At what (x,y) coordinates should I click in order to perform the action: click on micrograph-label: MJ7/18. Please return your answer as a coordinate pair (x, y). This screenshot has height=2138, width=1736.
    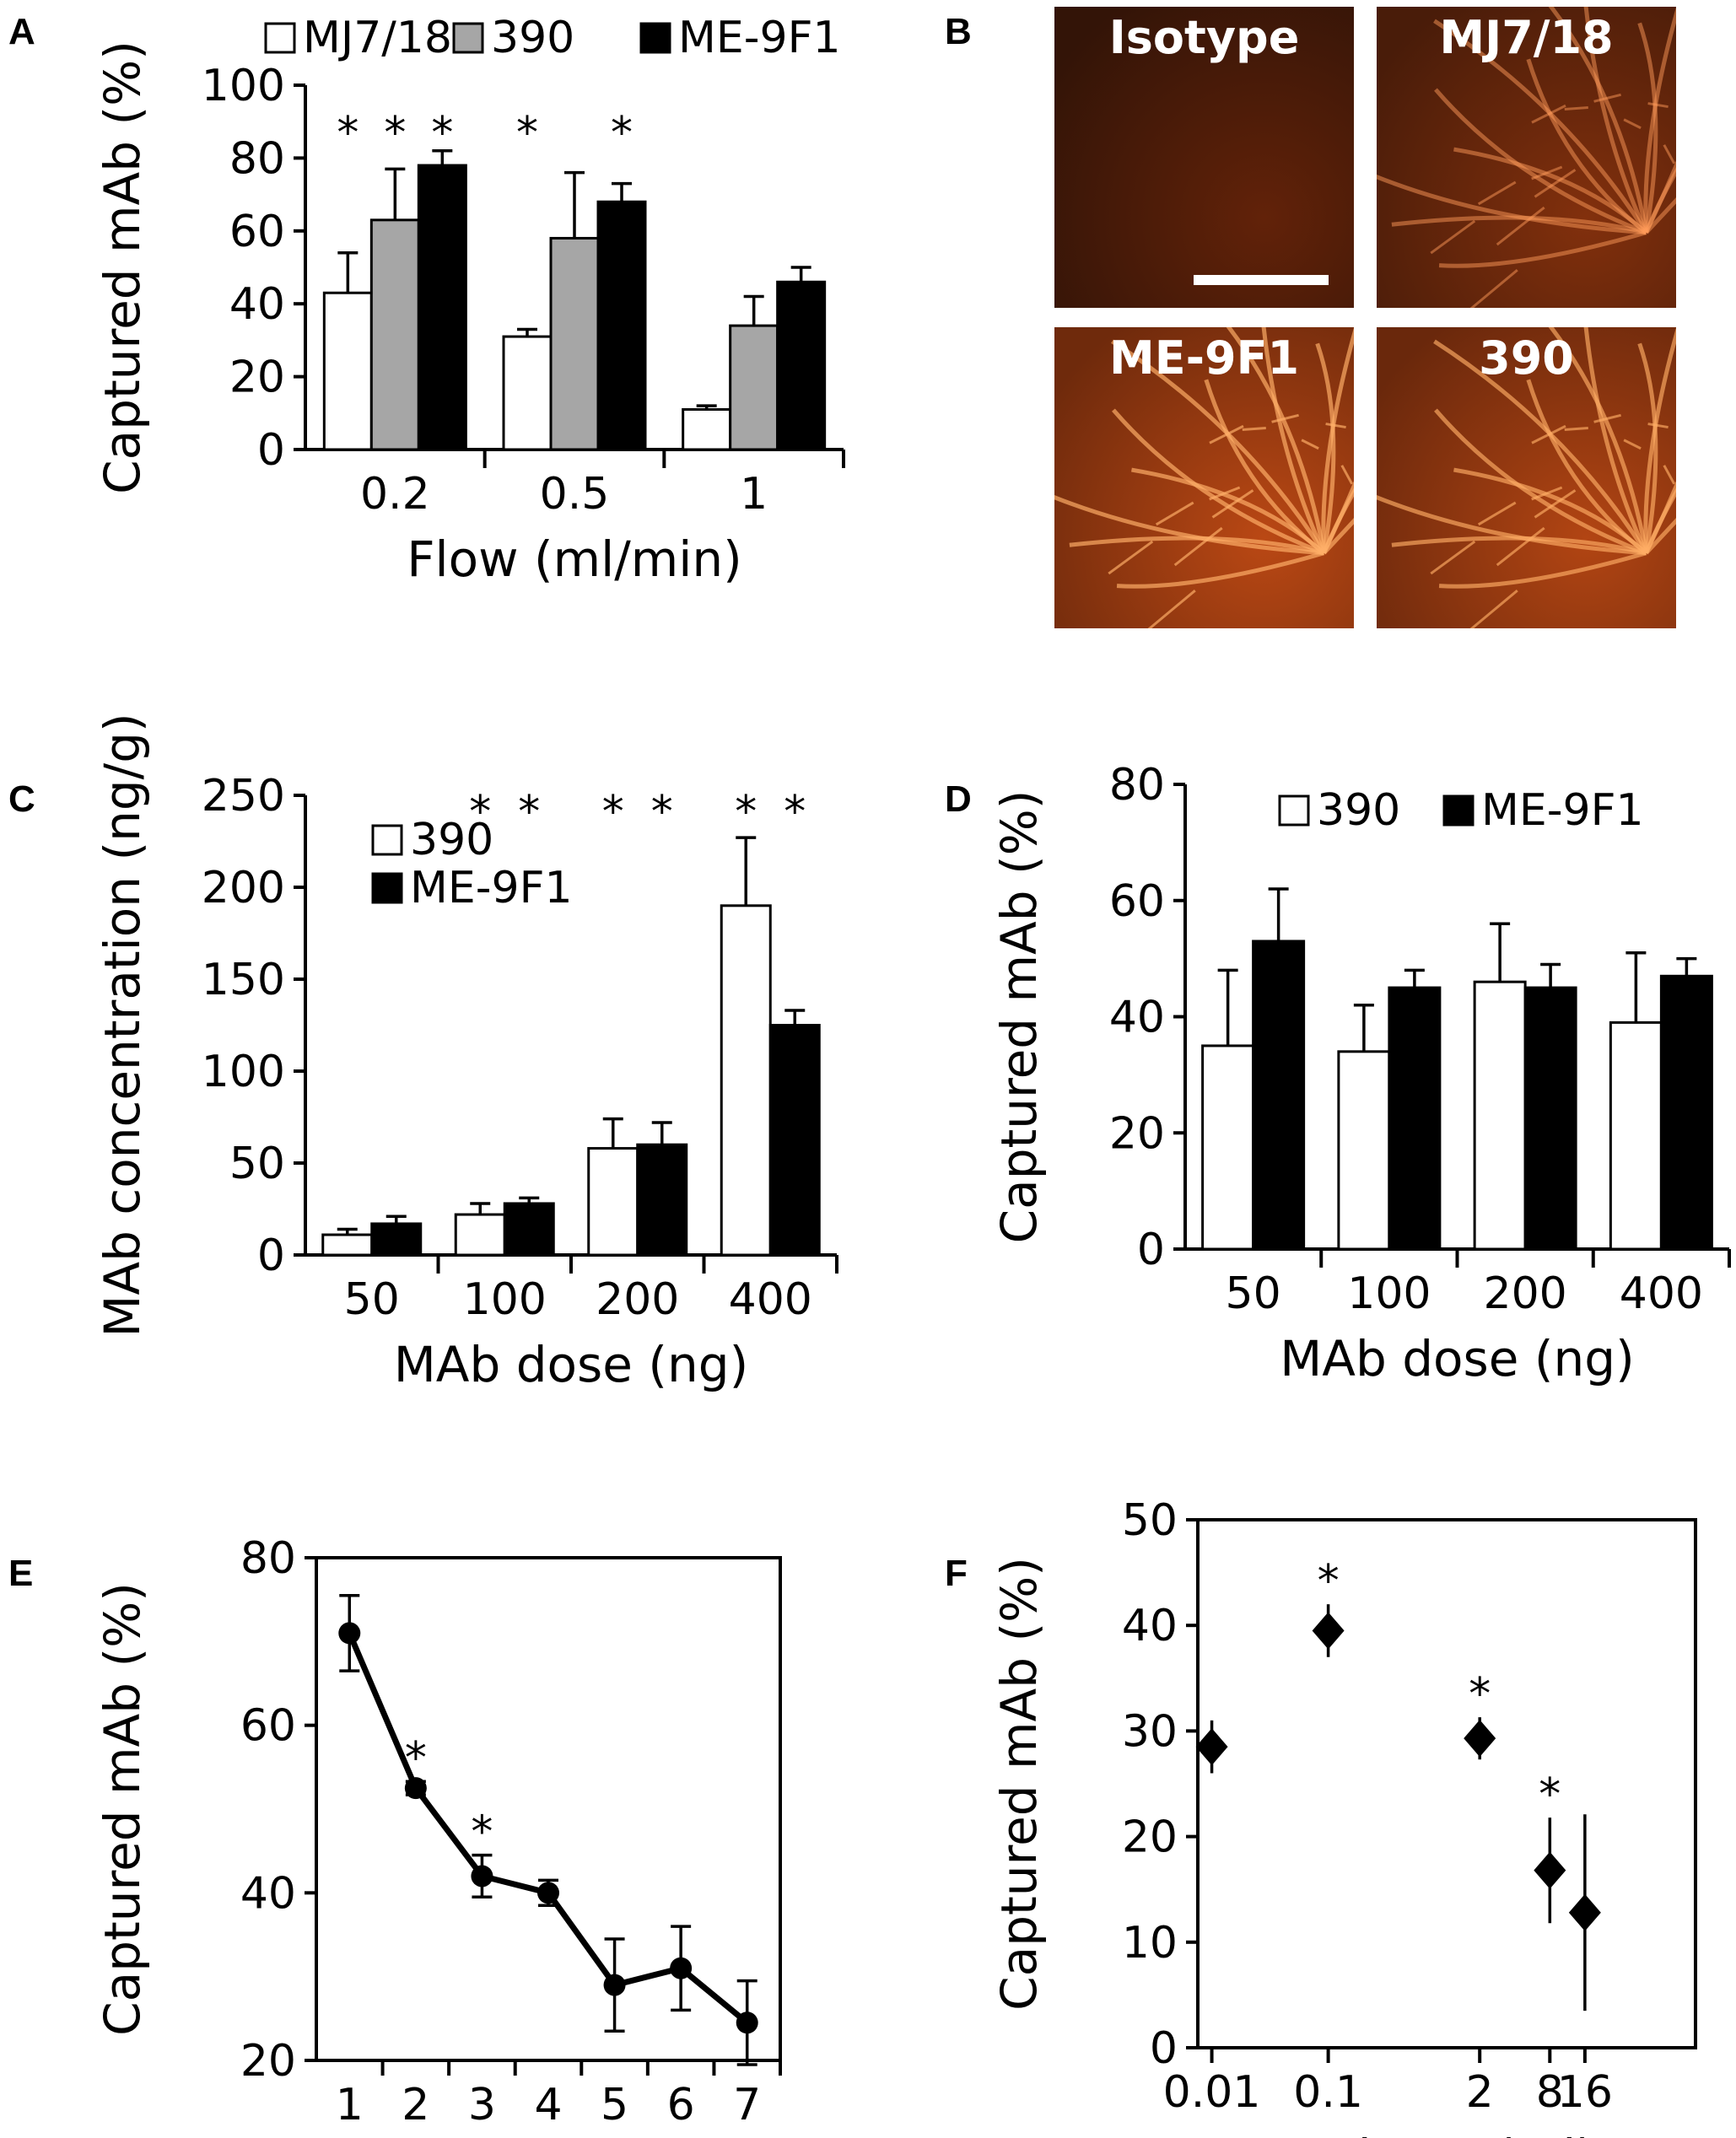
    Looking at the image, I should click on (1526, 37).